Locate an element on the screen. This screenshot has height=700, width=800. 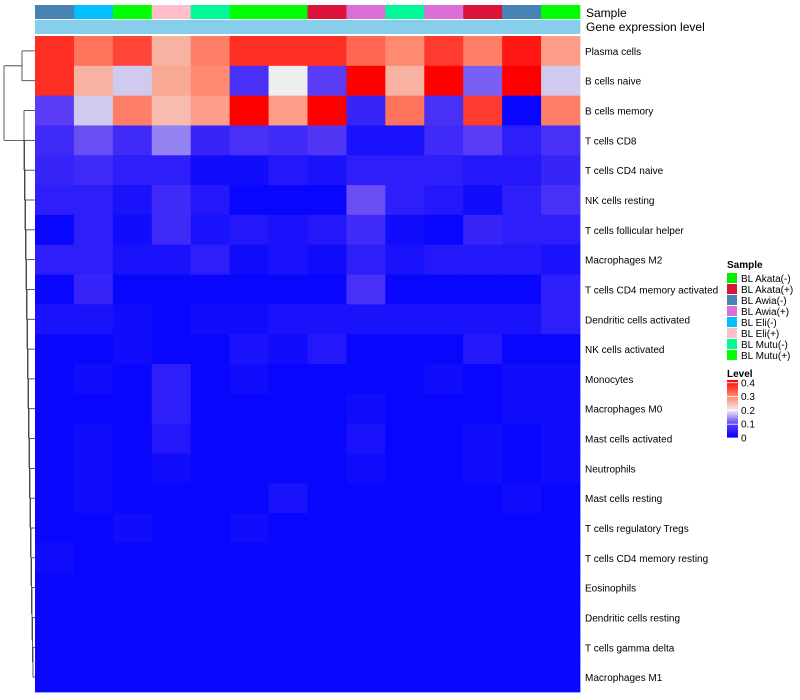
legend-level-tick-label: 0.3 is located at coordinates (748, 397).